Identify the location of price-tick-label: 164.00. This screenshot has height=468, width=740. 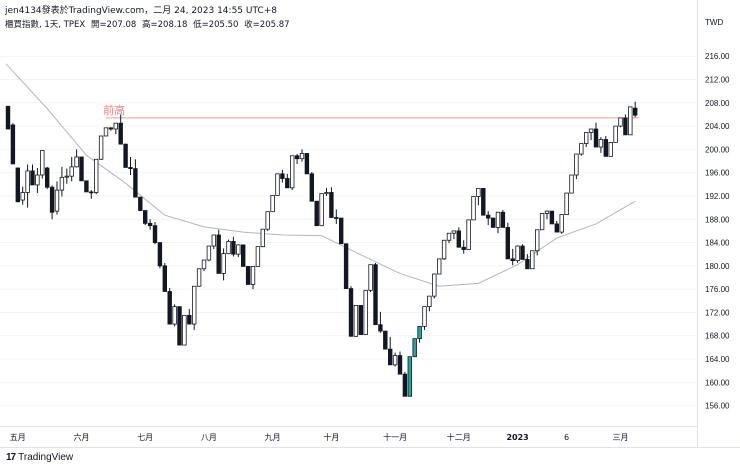
(717, 359).